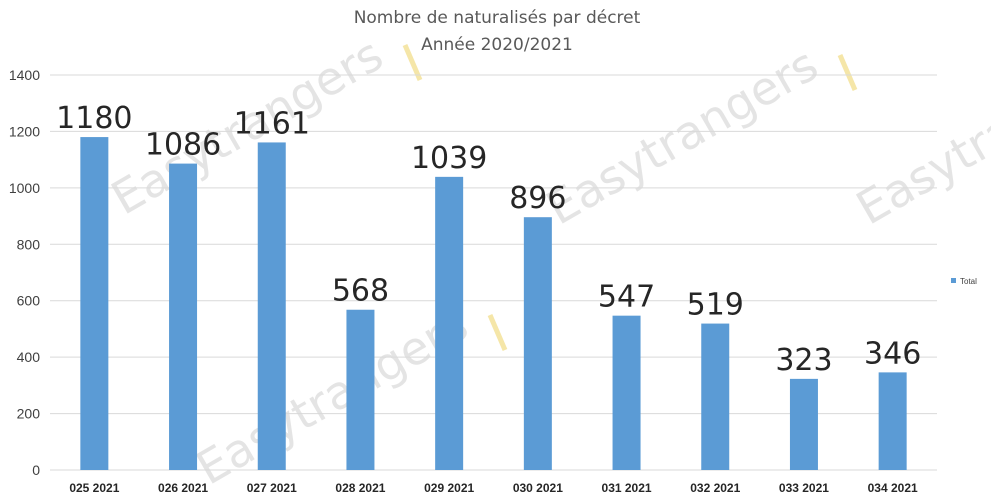 This screenshot has height=501, width=991. Describe the element at coordinates (892, 353) in the screenshot. I see `data-label: 346` at that location.